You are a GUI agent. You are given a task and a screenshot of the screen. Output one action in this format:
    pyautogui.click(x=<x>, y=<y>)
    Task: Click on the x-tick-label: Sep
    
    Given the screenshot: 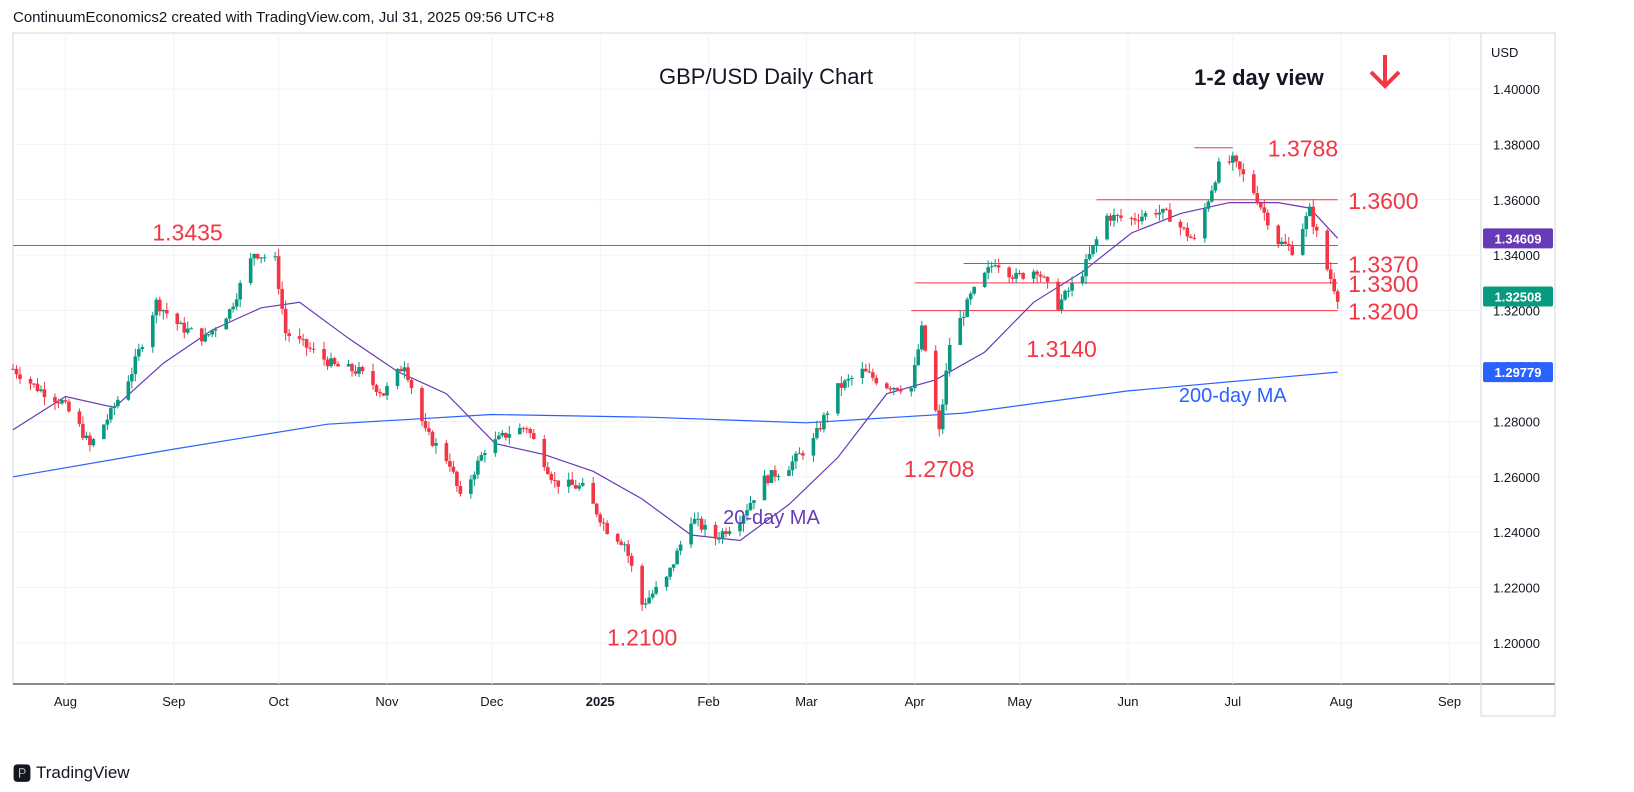 What is the action you would take?
    pyautogui.click(x=173, y=701)
    